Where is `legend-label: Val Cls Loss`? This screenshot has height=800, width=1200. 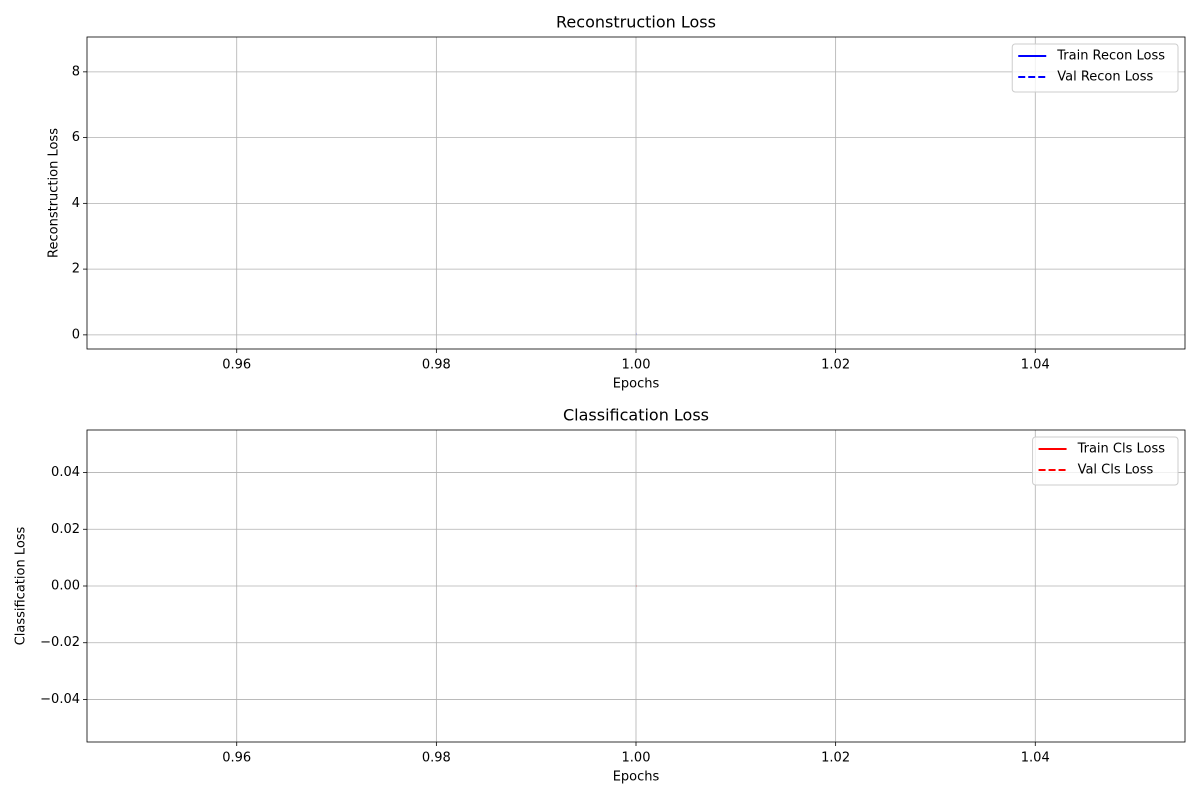
legend-label: Val Cls Loss is located at coordinates (1116, 470).